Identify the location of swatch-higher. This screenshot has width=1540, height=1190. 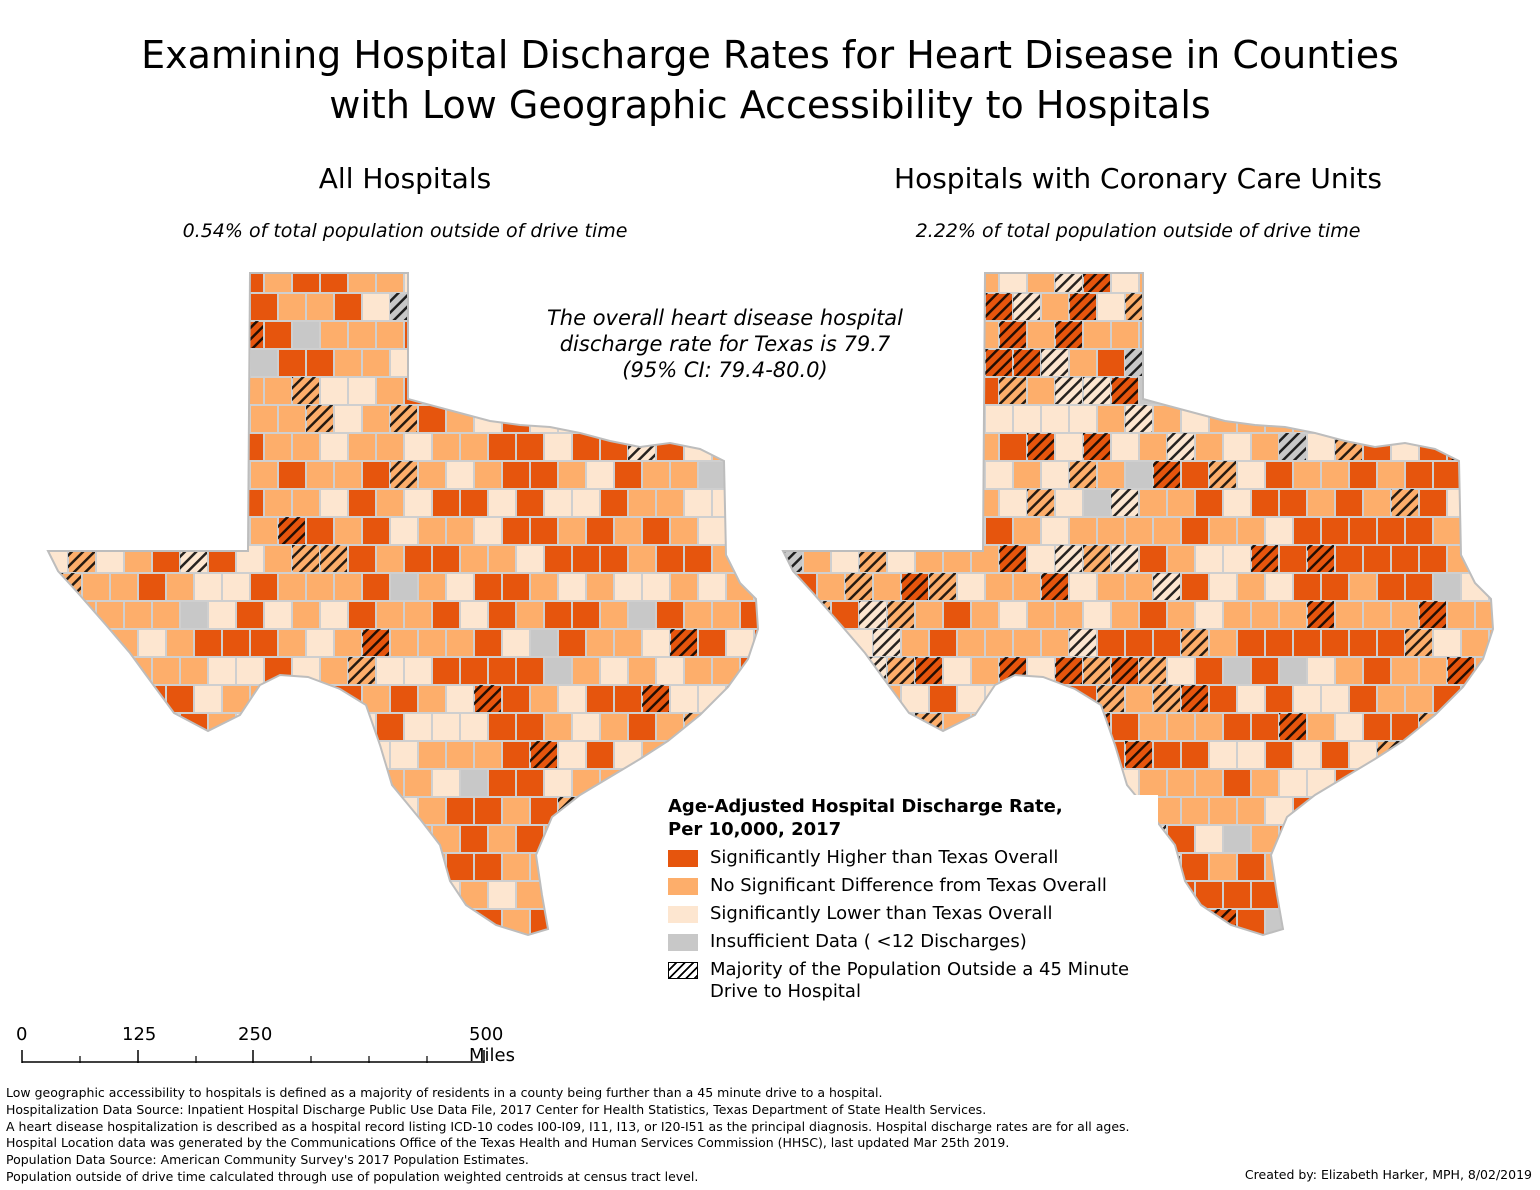
(683, 858).